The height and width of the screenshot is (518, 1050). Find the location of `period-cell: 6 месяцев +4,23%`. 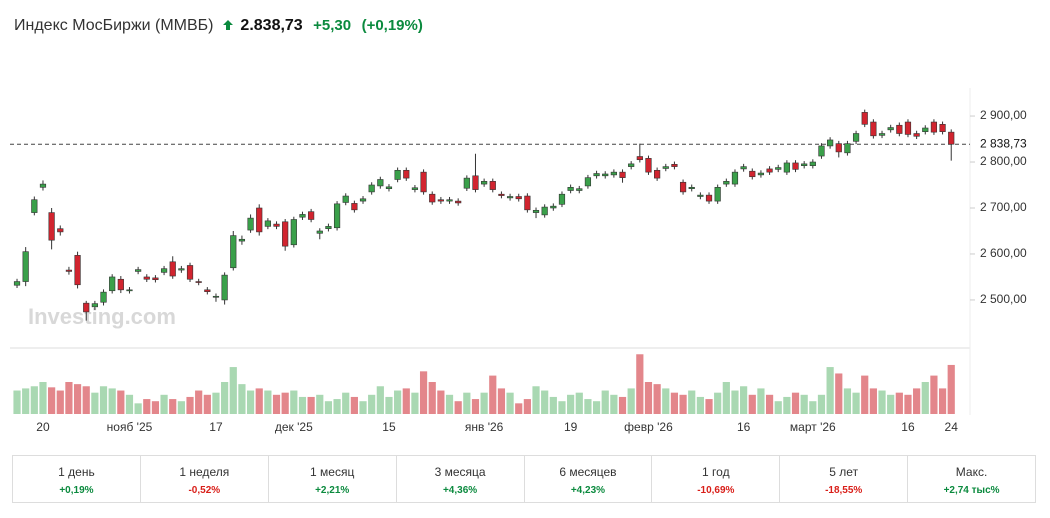

period-cell: 6 месяцев +4,23% is located at coordinates (589, 479).